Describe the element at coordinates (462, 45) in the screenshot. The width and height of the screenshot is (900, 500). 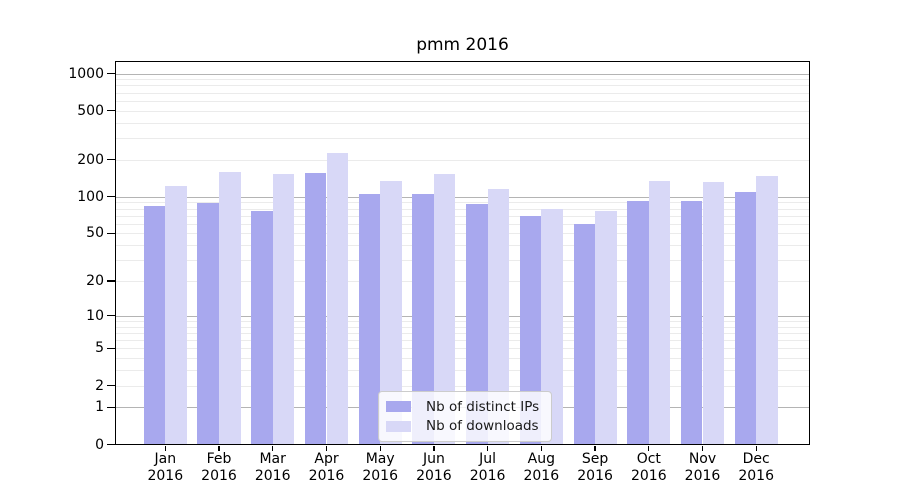
I see `chart-title: pmm 2016` at that location.